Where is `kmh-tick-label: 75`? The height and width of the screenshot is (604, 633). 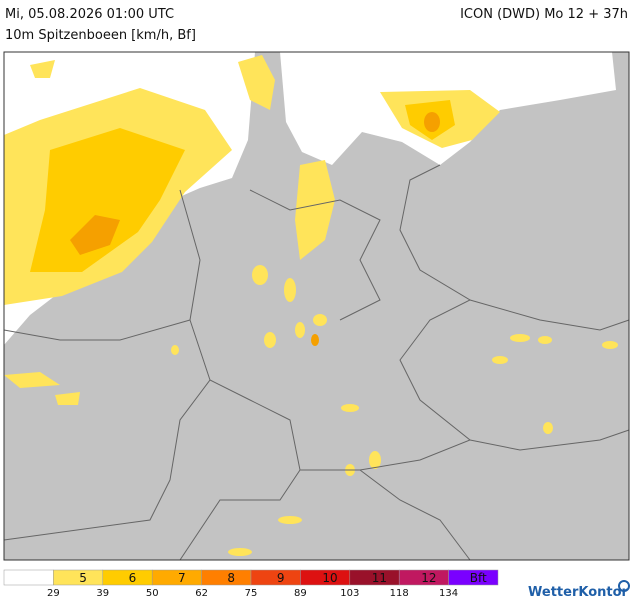
kmh-tick-label: 75 is located at coordinates (251, 593).